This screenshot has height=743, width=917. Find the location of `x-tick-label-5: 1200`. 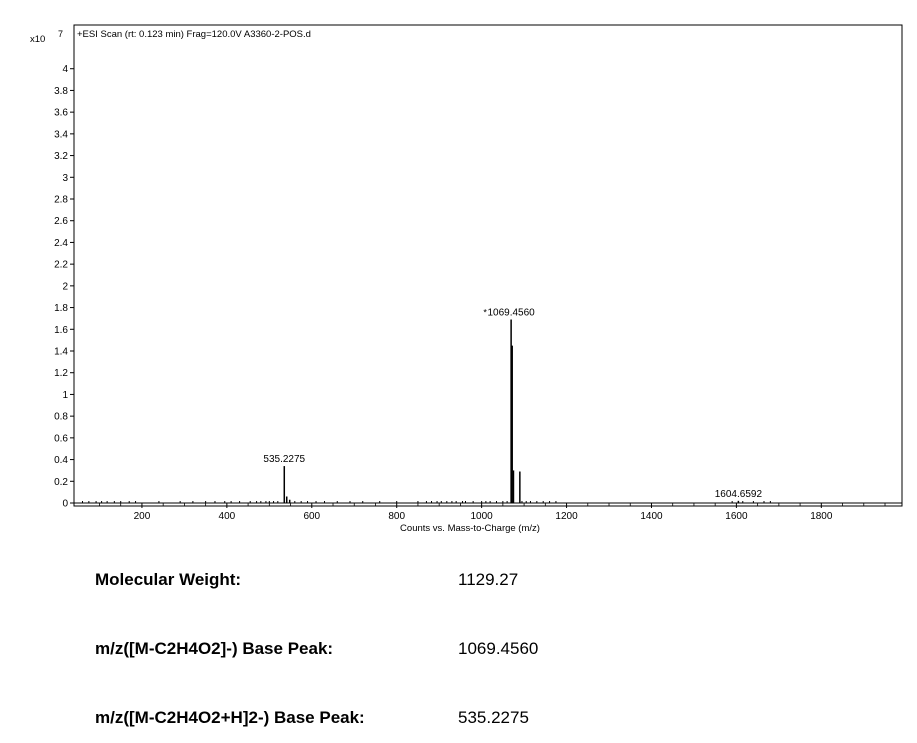

x-tick-label-5: 1200 is located at coordinates (566, 516).